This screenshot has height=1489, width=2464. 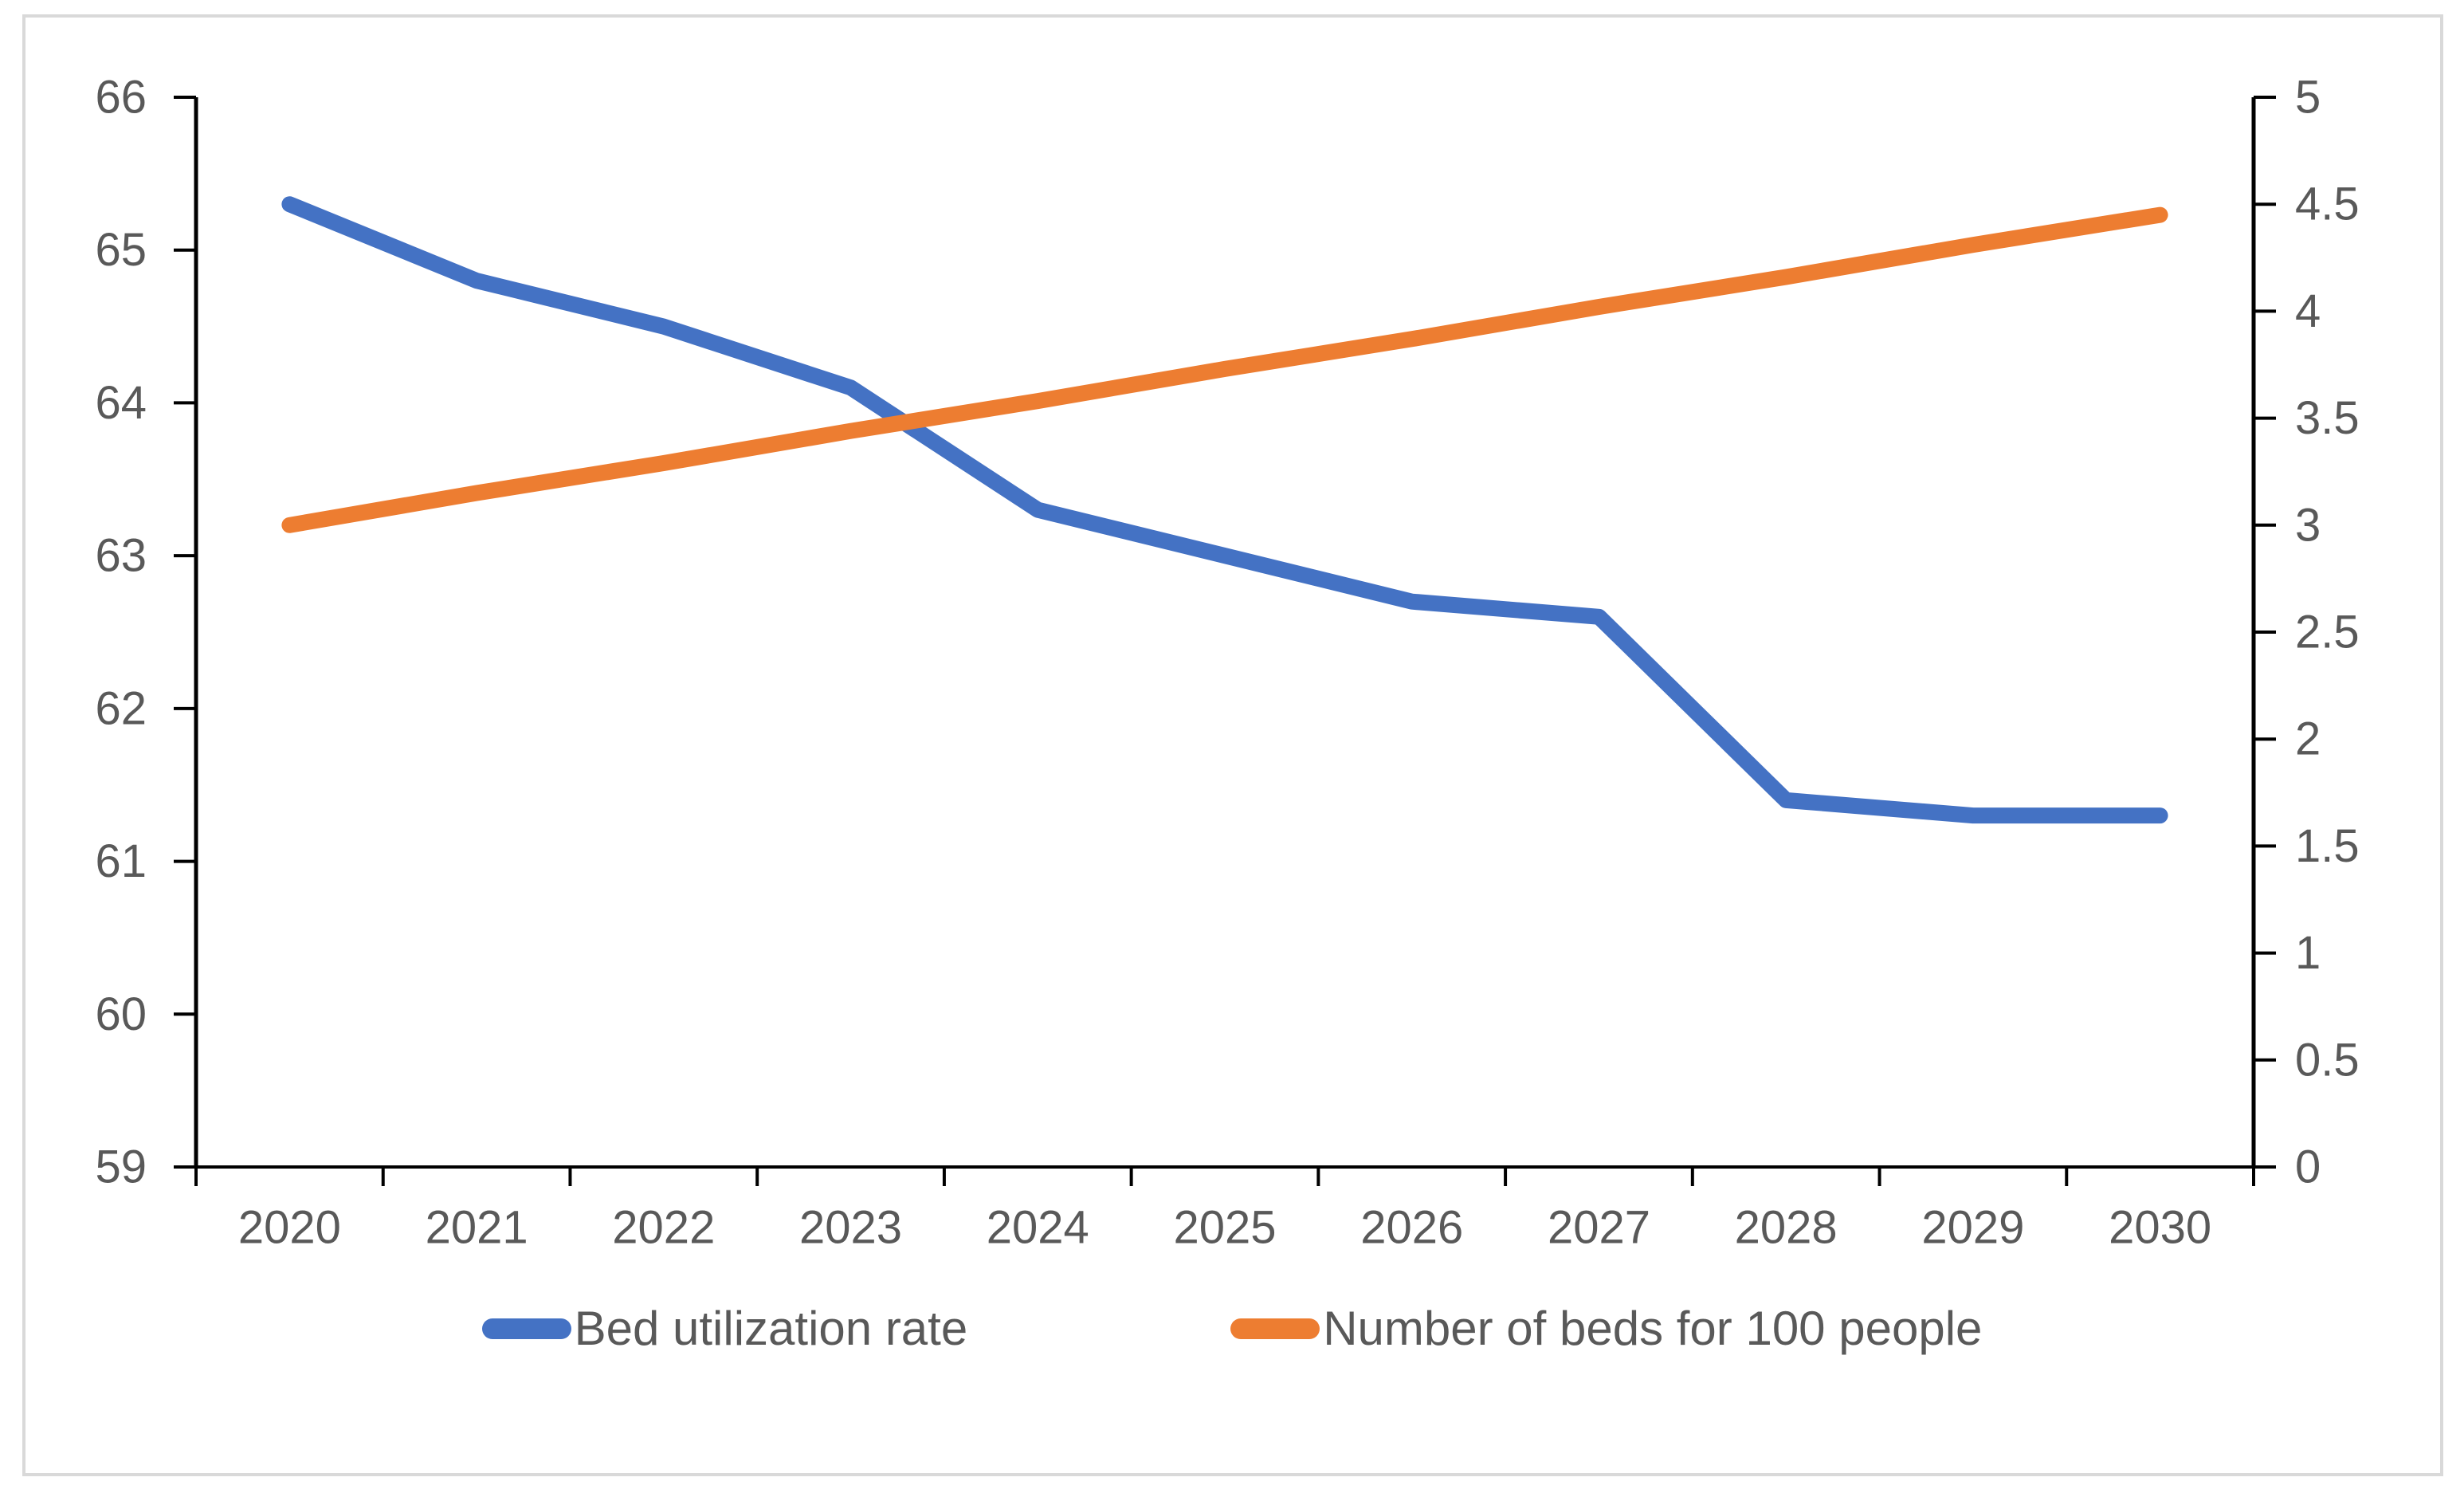 I want to click on legend-swatch-orange-line, so click(x=1275, y=1328).